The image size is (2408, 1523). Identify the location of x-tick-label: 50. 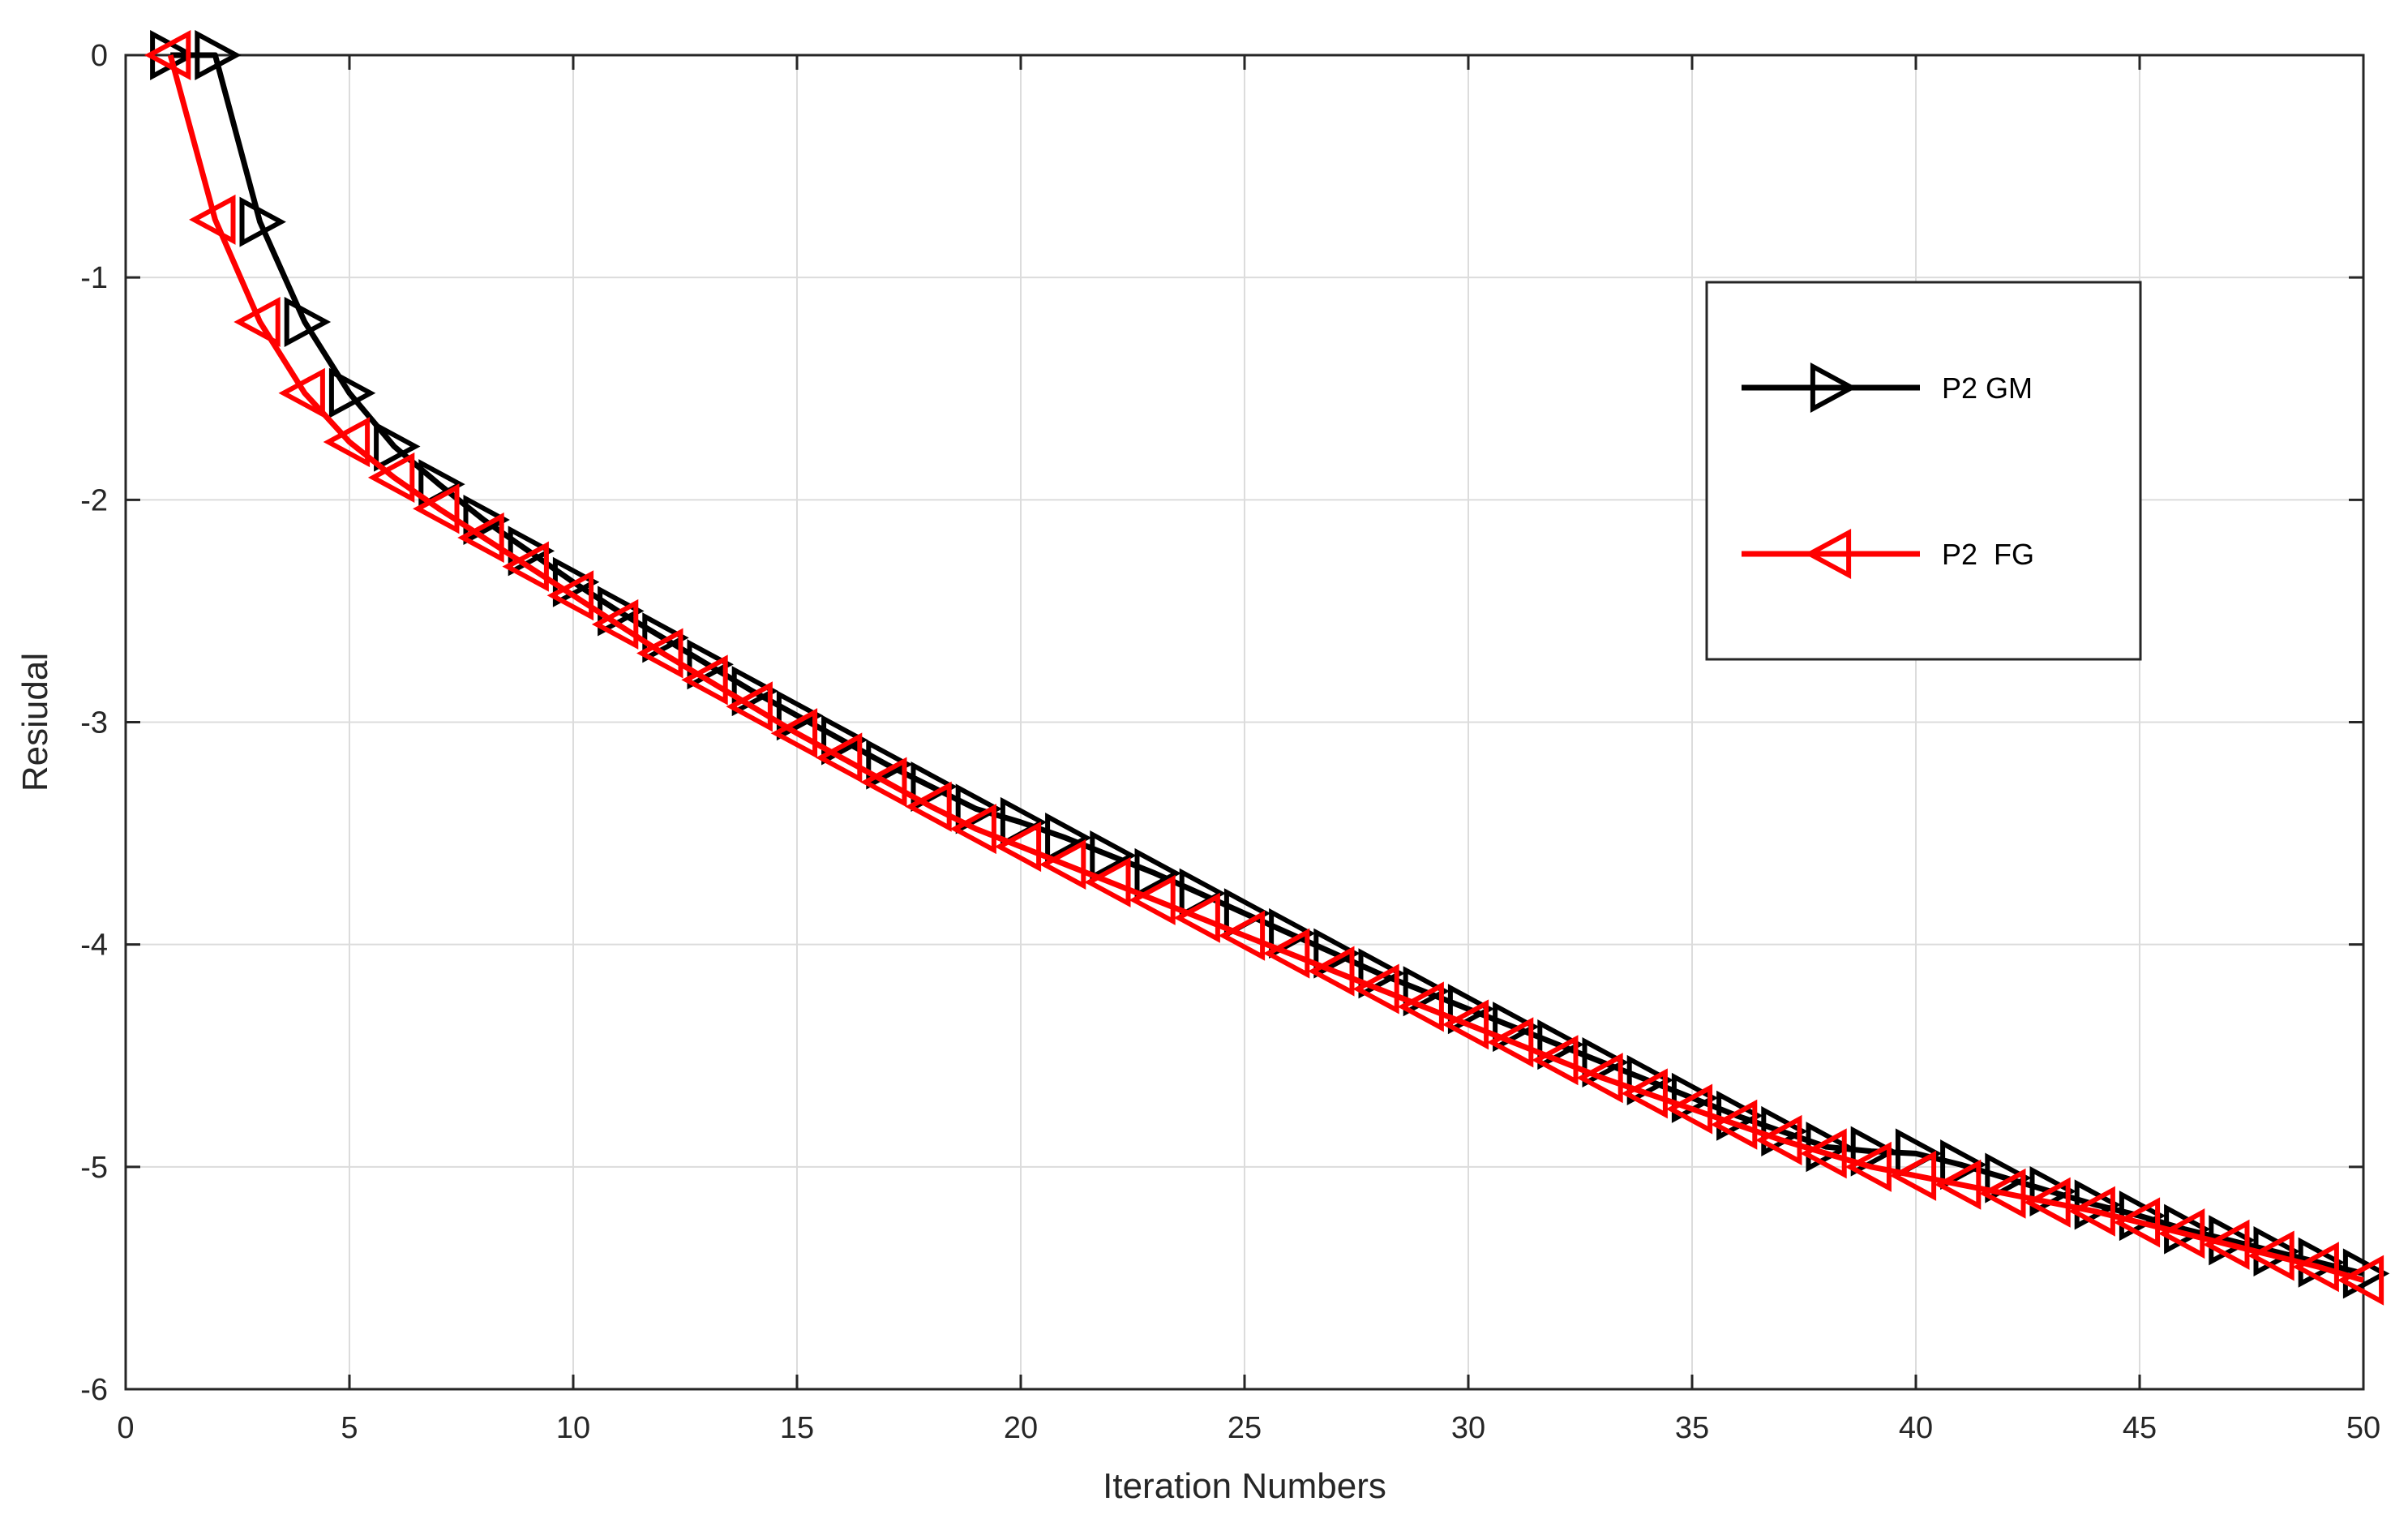
(2363, 1428).